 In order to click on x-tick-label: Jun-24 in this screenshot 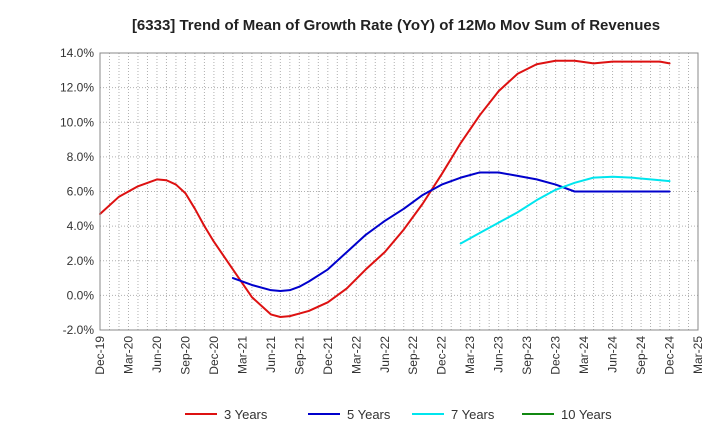, I will do `click(613, 354)`.